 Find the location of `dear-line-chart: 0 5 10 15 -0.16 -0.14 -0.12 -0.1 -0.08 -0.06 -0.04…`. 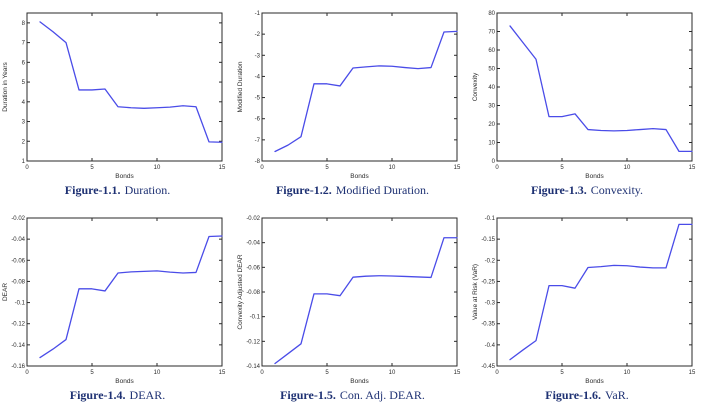

dear-line-chart: 0 5 10 15 -0.16 -0.14 -0.12 -0.1 -0.08 -0.06 -0.04… is located at coordinates (114, 300).